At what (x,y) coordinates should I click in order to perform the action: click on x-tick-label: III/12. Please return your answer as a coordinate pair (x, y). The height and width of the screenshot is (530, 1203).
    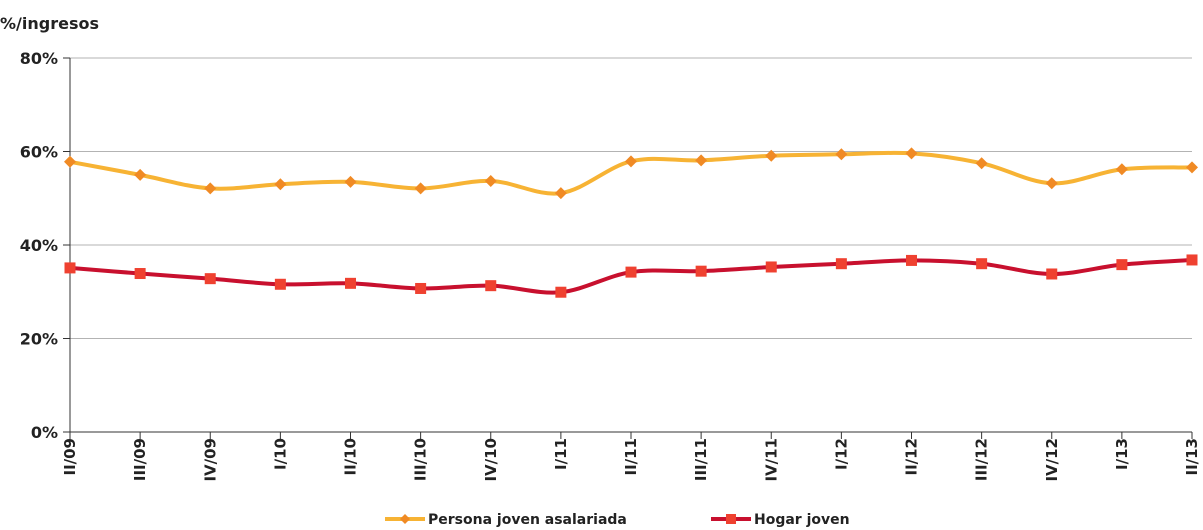
    Looking at the image, I should click on (982, 459).